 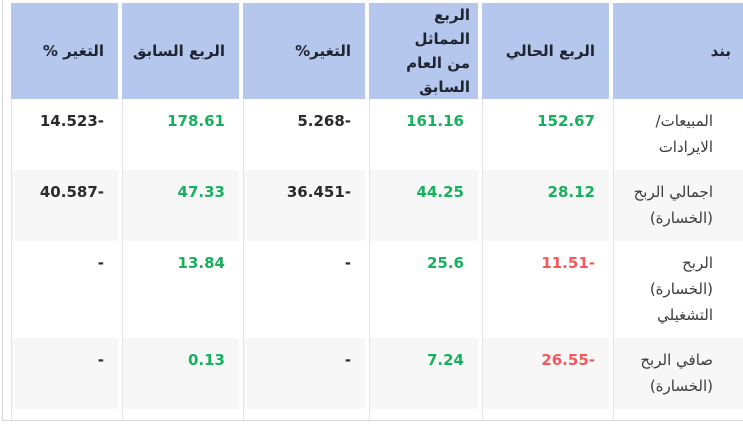 I want to click on row-label: المبيعات/ الايرادات, so click(x=678, y=134).